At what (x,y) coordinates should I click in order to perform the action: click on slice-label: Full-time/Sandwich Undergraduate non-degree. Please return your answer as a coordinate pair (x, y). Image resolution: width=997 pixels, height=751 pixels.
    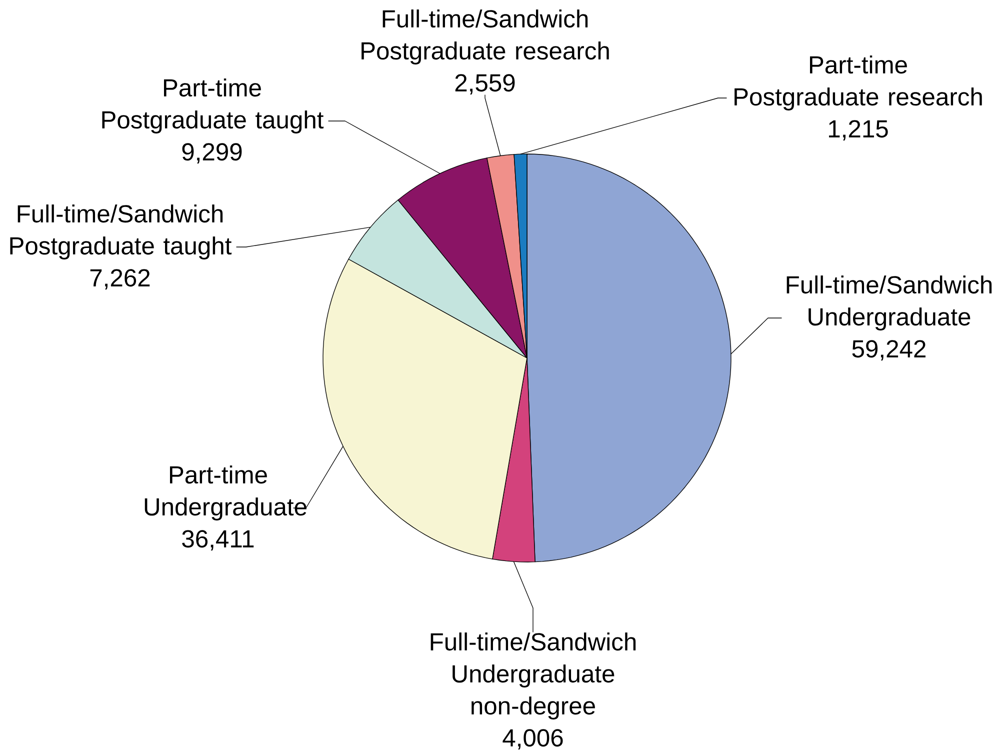
    Looking at the image, I should click on (533, 676).